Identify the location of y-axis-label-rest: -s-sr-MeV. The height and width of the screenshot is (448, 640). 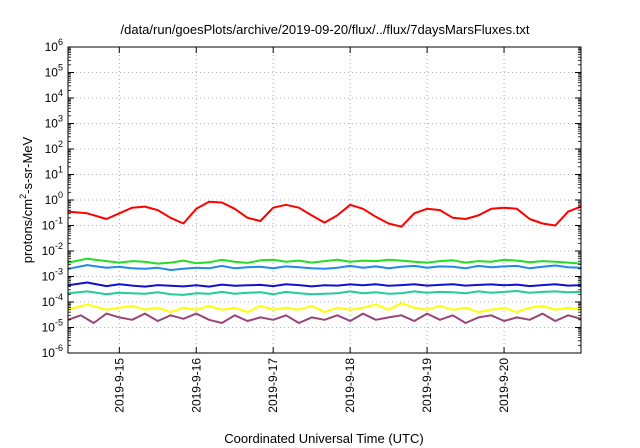
(27, 164).